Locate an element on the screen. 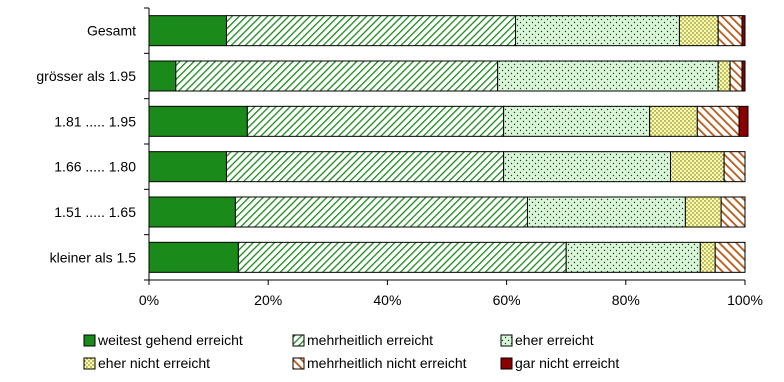  legend-label: mehrheitlich erreicht is located at coordinates (370, 340).